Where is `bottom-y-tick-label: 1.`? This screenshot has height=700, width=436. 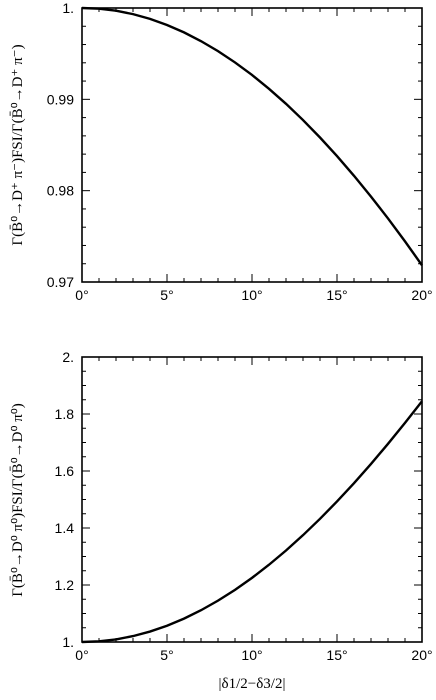 bottom-y-tick-label: 1. is located at coordinates (68, 642).